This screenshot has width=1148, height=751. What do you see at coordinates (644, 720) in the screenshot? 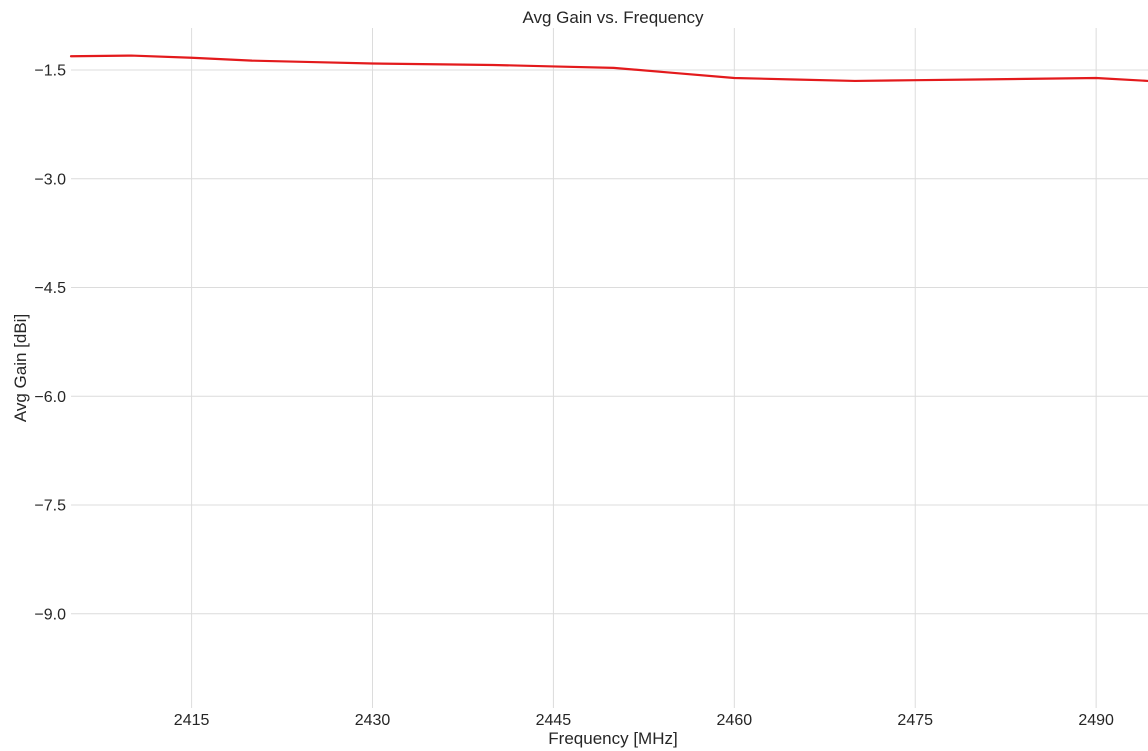
I see `x-tick-labels: 2415 2430 2445 2460 2475 2490` at bounding box center [644, 720].